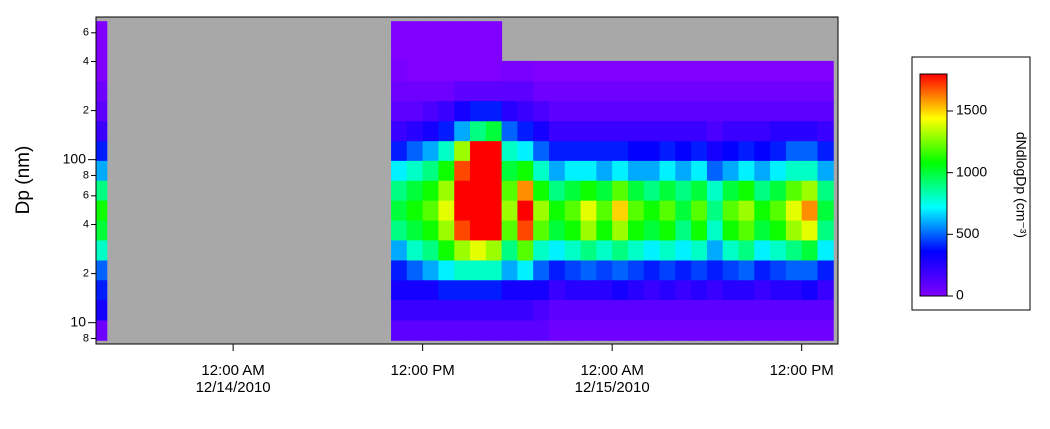 Image resolution: width=1050 pixels, height=429 pixels. What do you see at coordinates (1021, 185) in the screenshot?
I see `colorbar-label: dNdlogDp (cm⁻³)` at bounding box center [1021, 185].